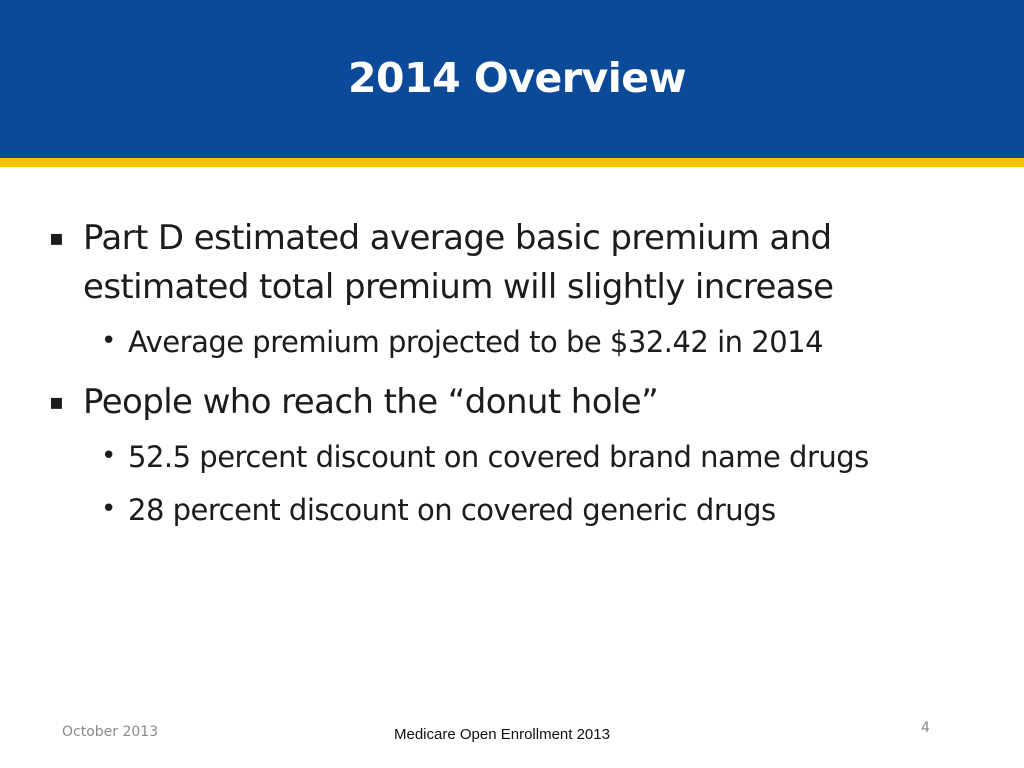 This screenshot has width=1024, height=768. What do you see at coordinates (110, 732) in the screenshot?
I see `footer-date: October 2013` at bounding box center [110, 732].